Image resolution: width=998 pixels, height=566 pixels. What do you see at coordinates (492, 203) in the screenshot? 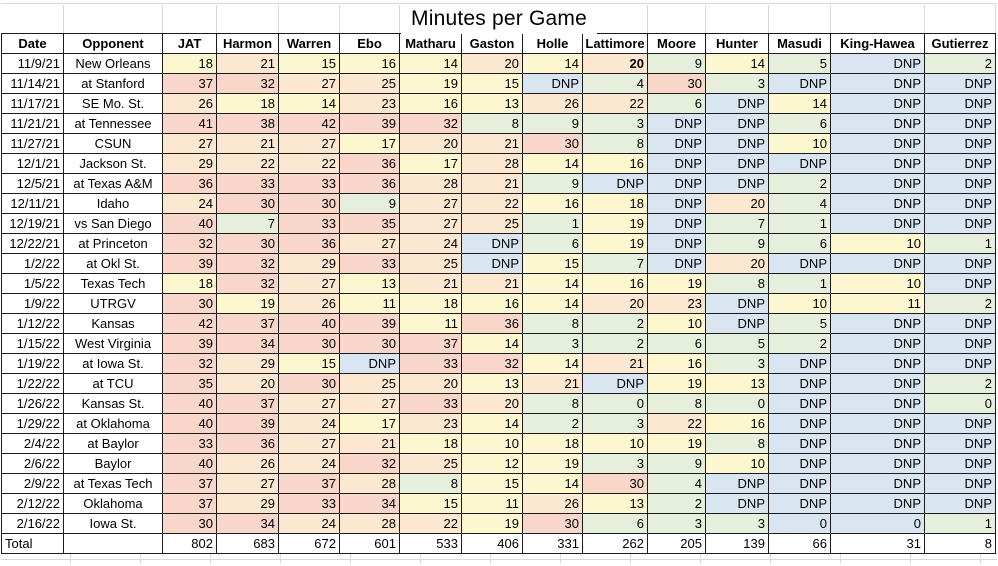
I see `cell-minutes-gaston: 22` at bounding box center [492, 203].